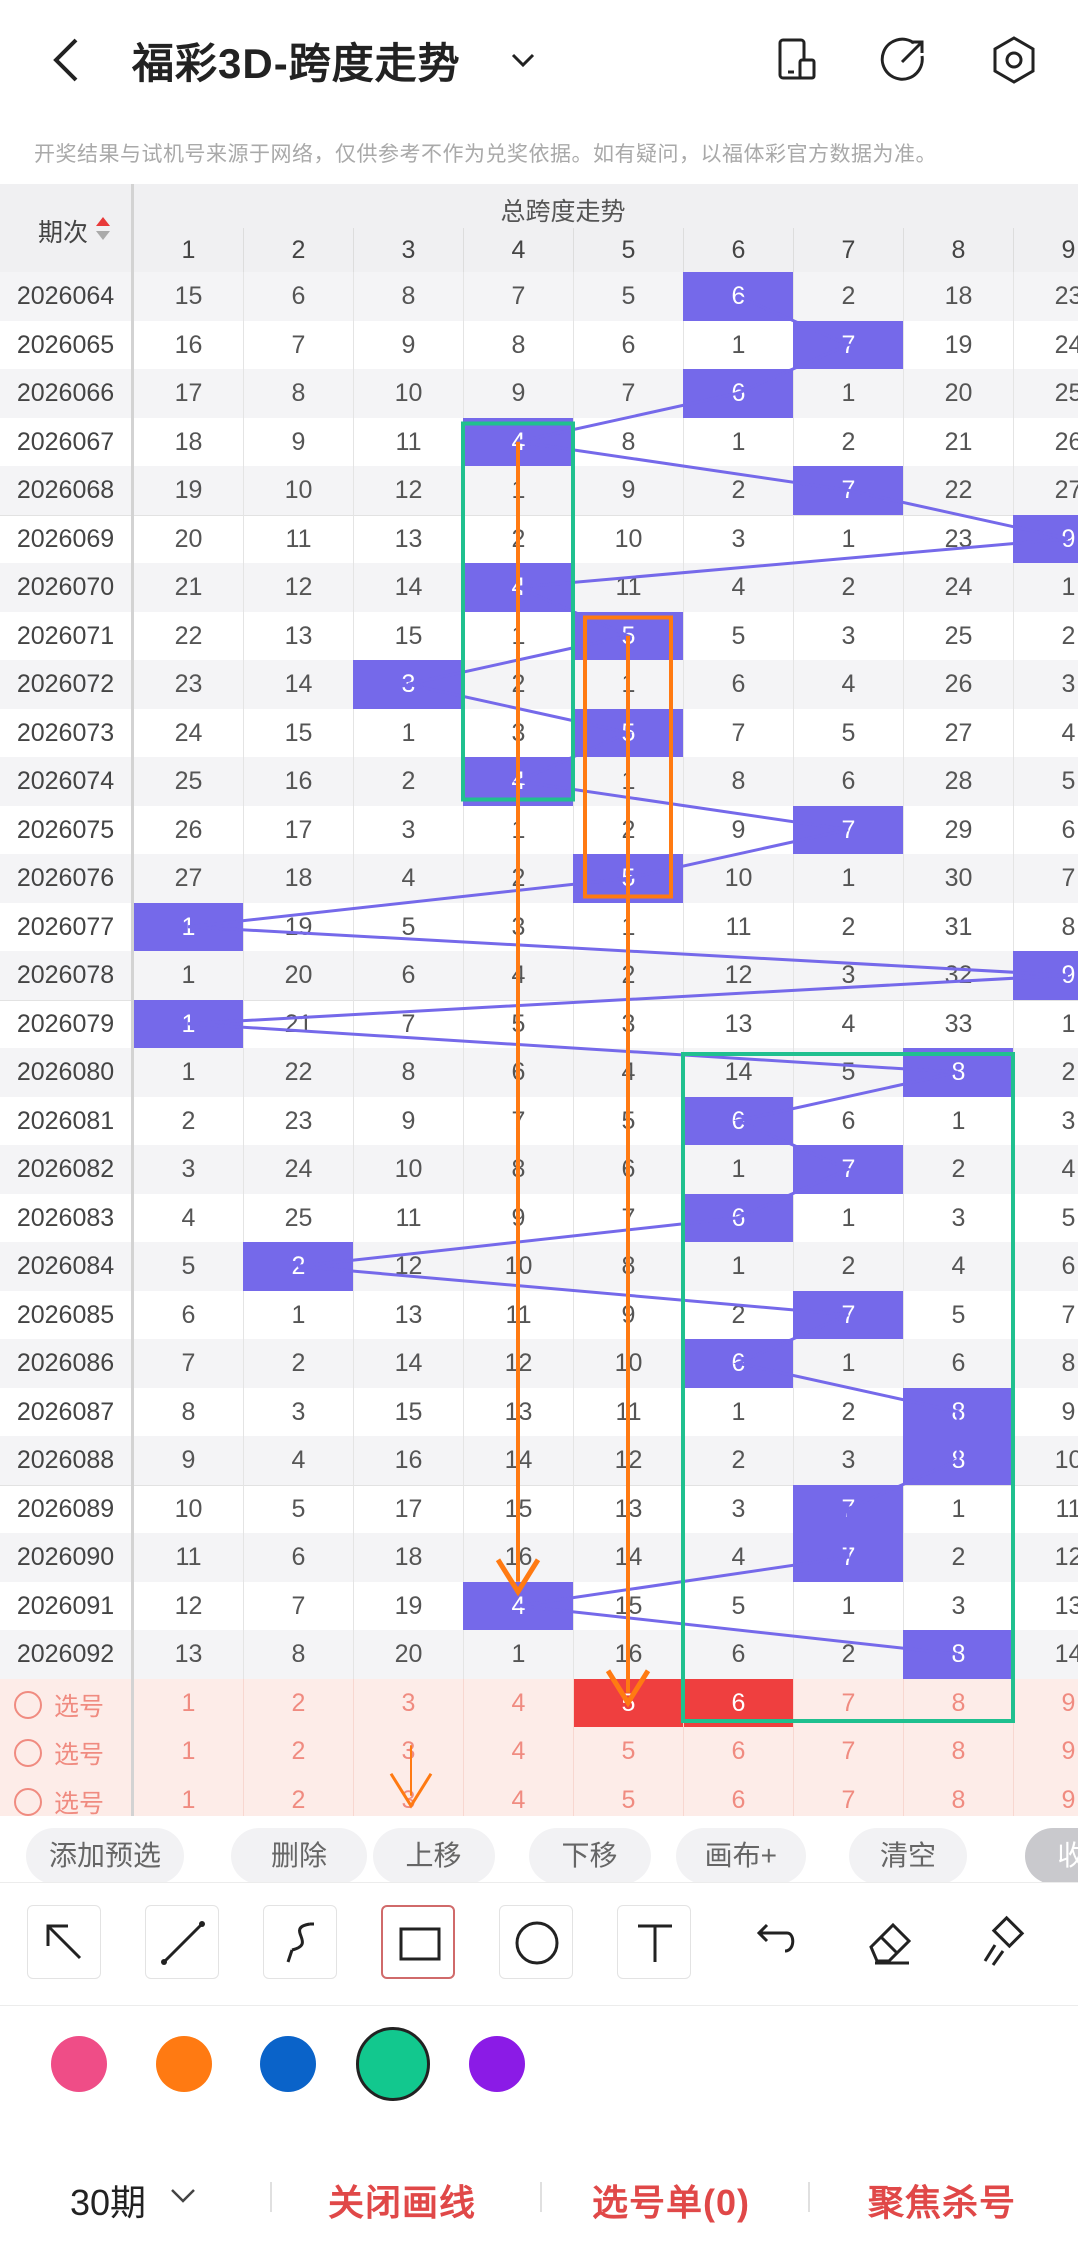  What do you see at coordinates (408, 1411) in the screenshot?
I see `omission-cell: 15` at bounding box center [408, 1411].